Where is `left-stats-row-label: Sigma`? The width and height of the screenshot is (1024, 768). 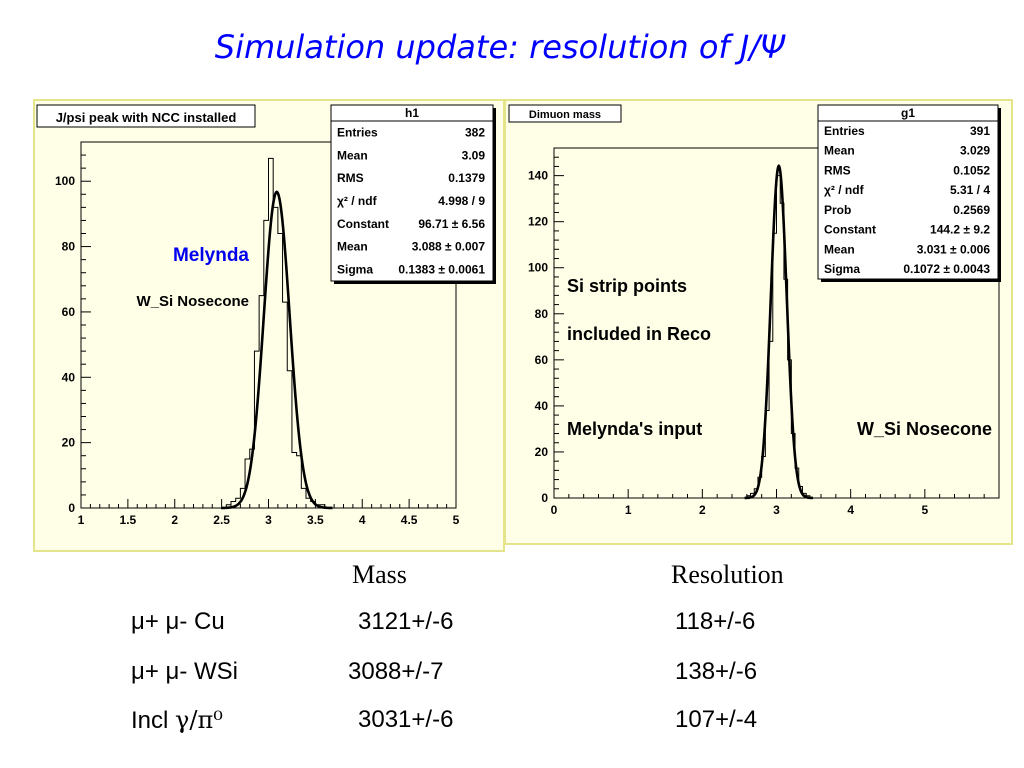
left-stats-row-label: Sigma is located at coordinates (355, 270).